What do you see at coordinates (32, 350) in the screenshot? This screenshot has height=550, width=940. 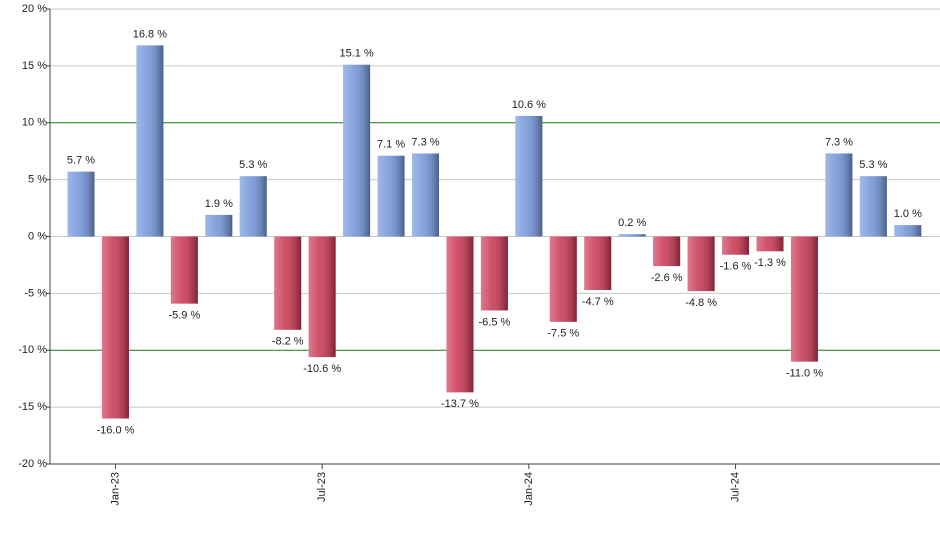 I see `y-tick-label: -10 %` at bounding box center [32, 350].